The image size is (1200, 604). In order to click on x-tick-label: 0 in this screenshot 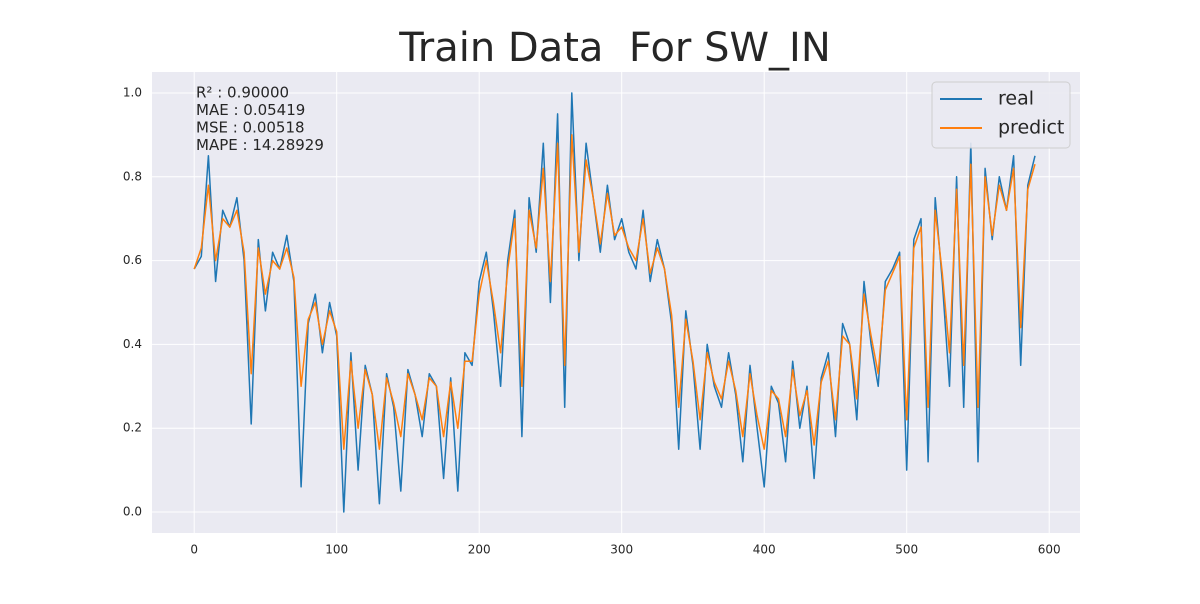, I will do `click(194, 550)`.